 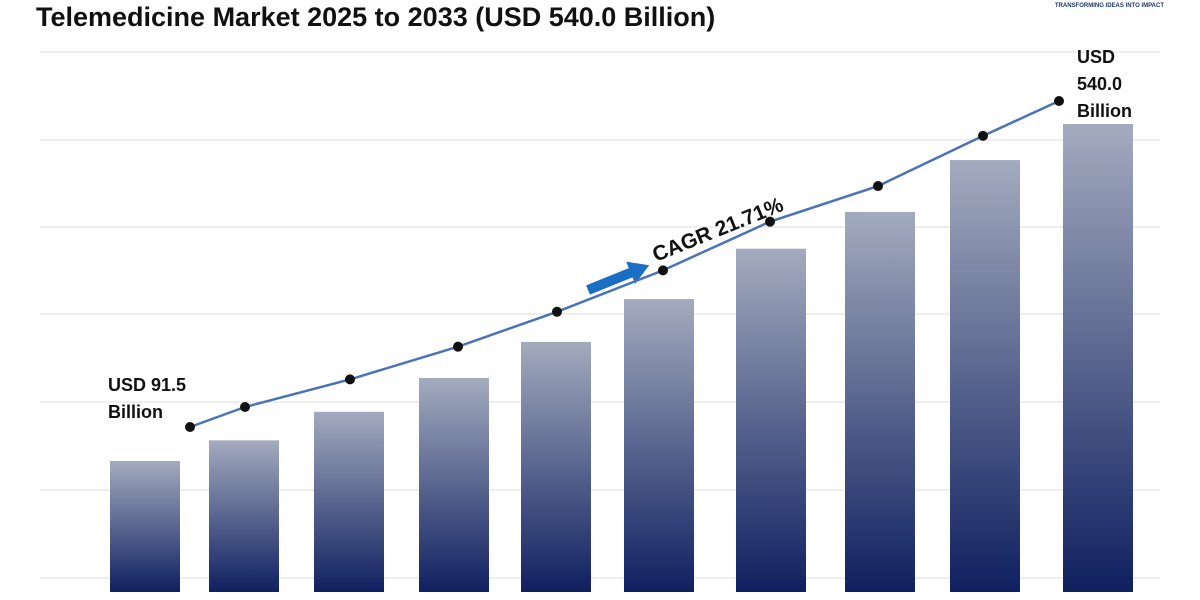 What do you see at coordinates (1104, 84) in the screenshot?
I see `value-label: USD 540.0 Billion` at bounding box center [1104, 84].